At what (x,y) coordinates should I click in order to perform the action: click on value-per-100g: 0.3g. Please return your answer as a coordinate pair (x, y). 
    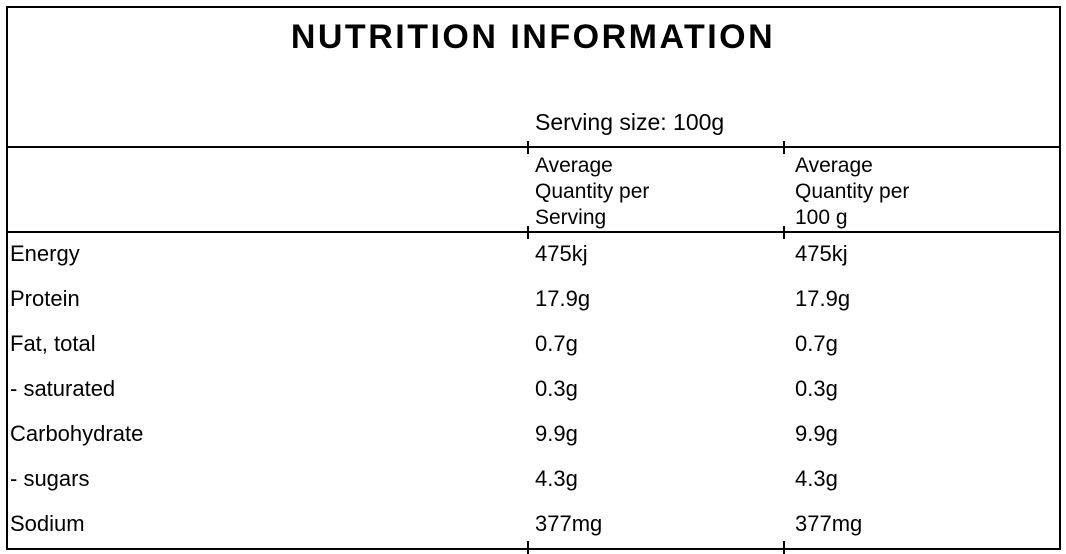
    Looking at the image, I should click on (816, 388).